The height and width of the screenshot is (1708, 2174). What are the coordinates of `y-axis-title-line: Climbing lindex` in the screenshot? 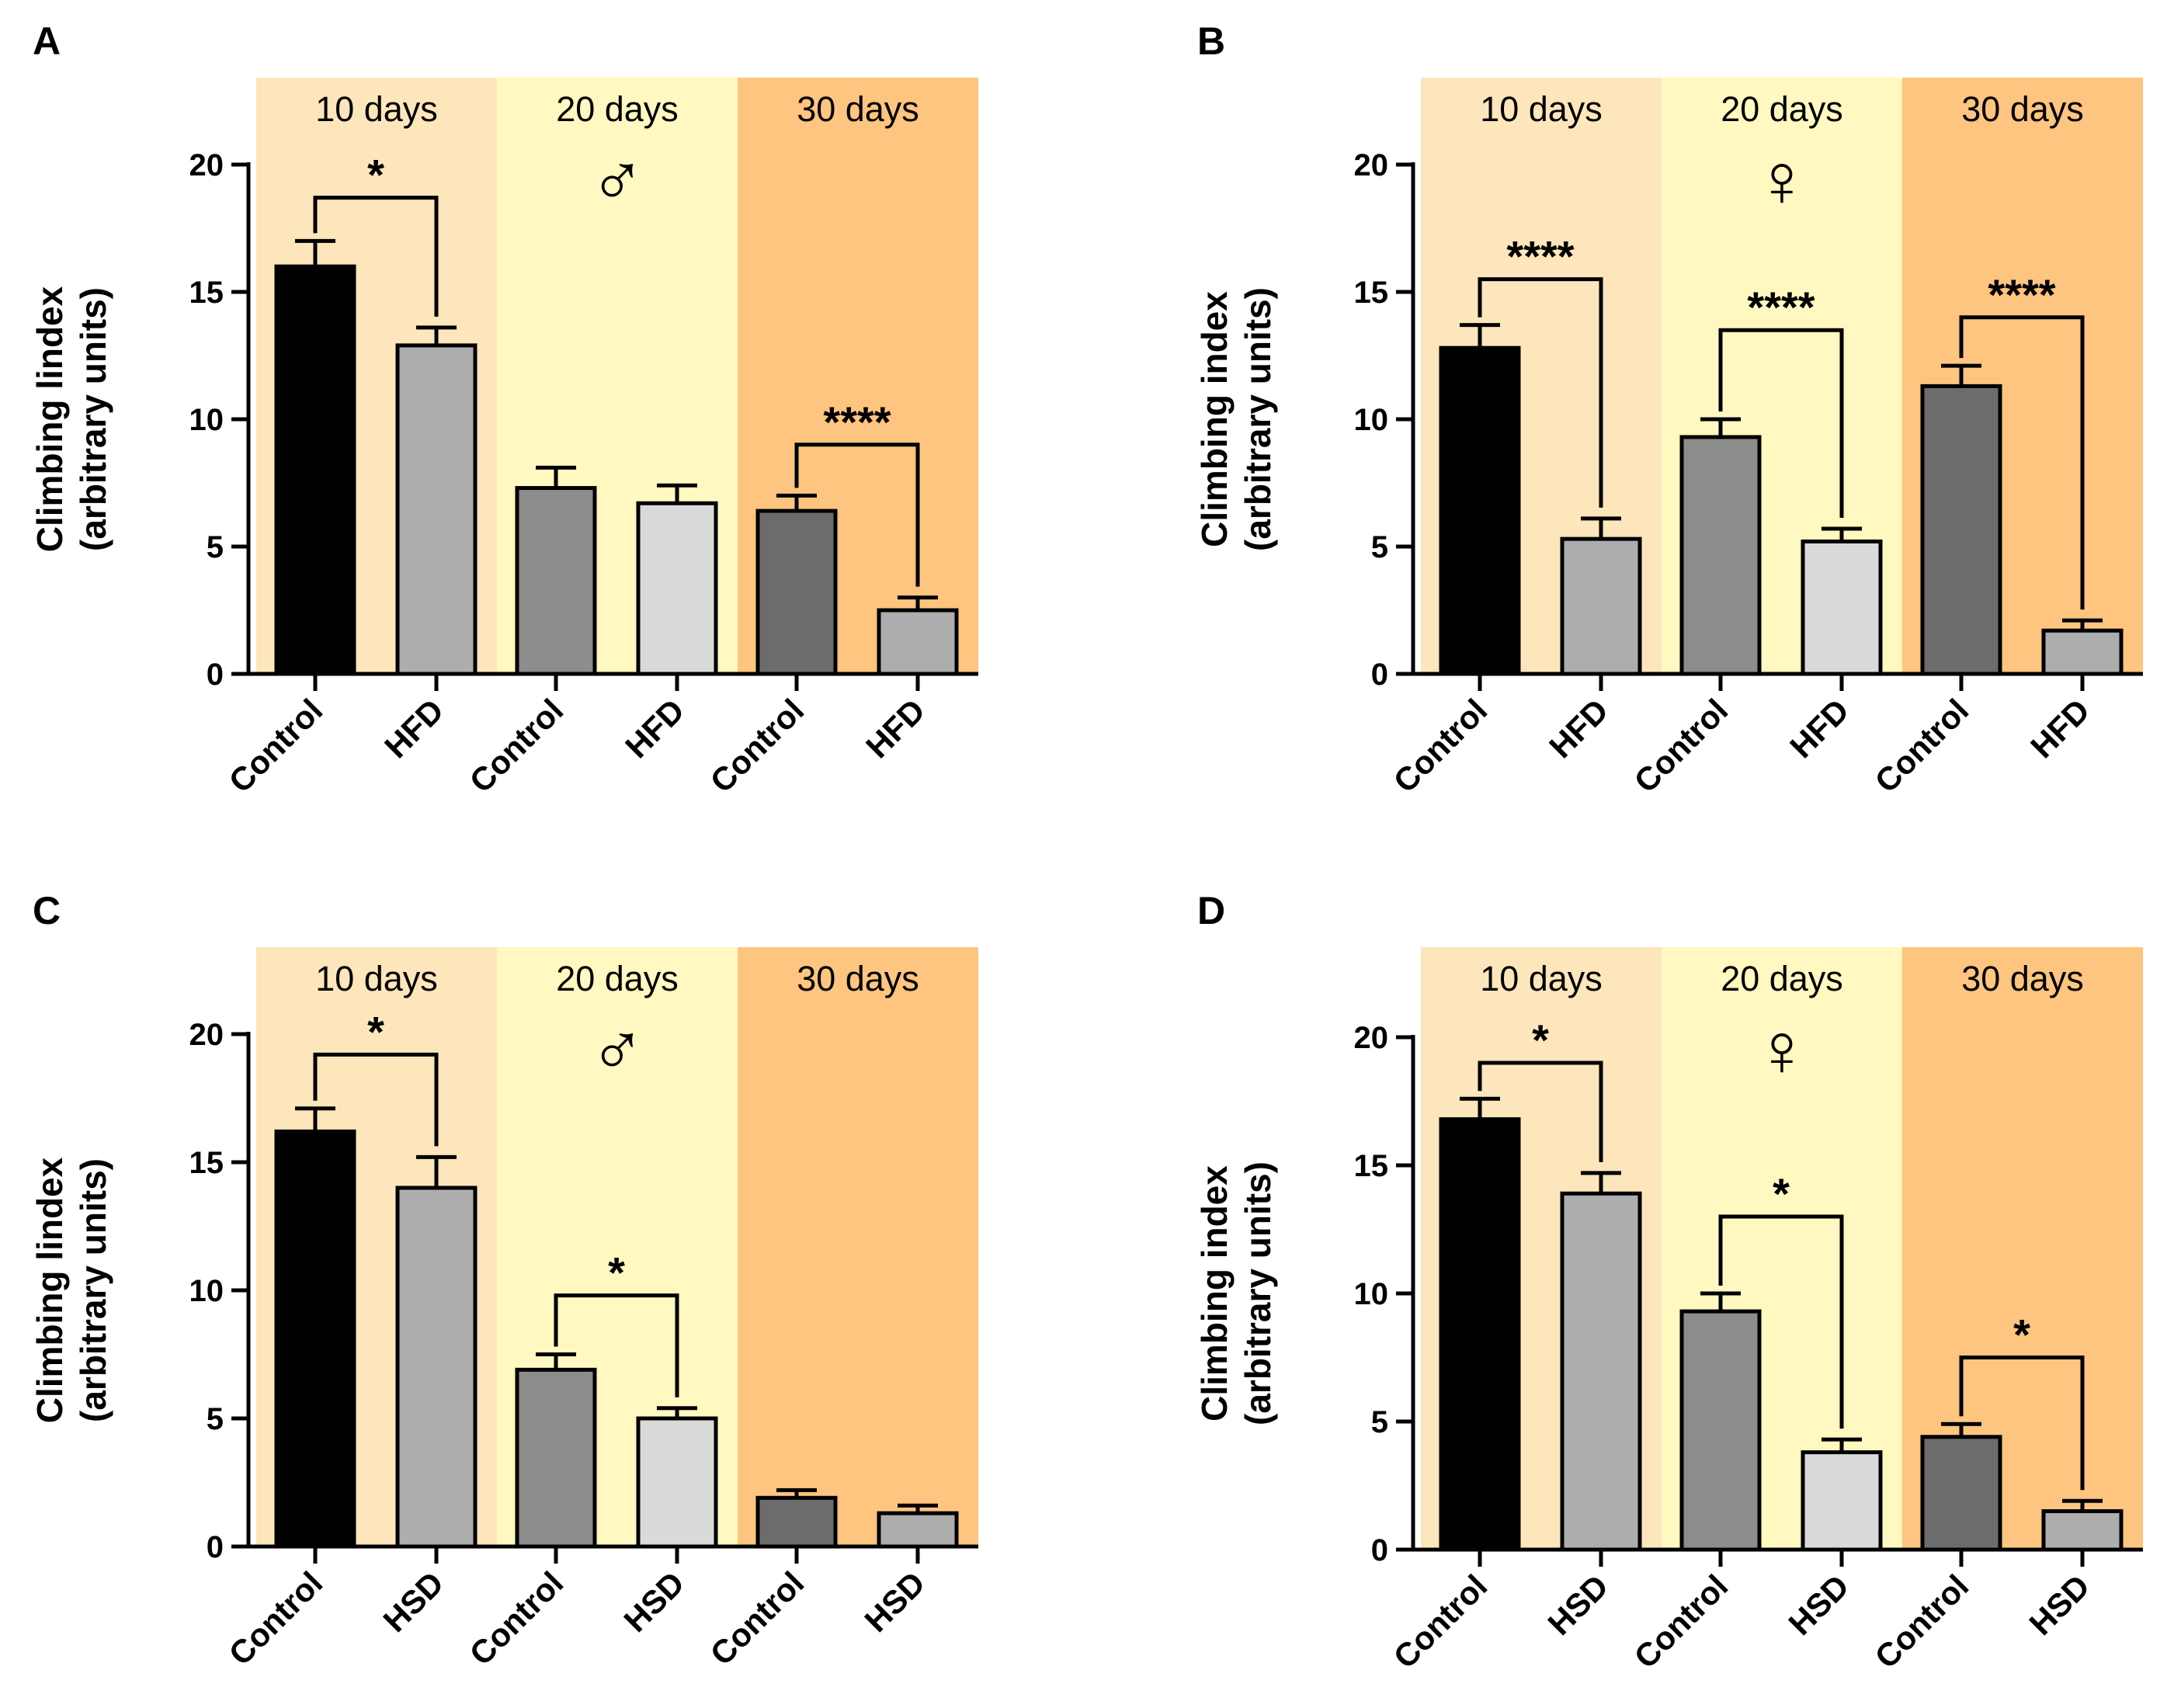 It's located at (50, 1290).